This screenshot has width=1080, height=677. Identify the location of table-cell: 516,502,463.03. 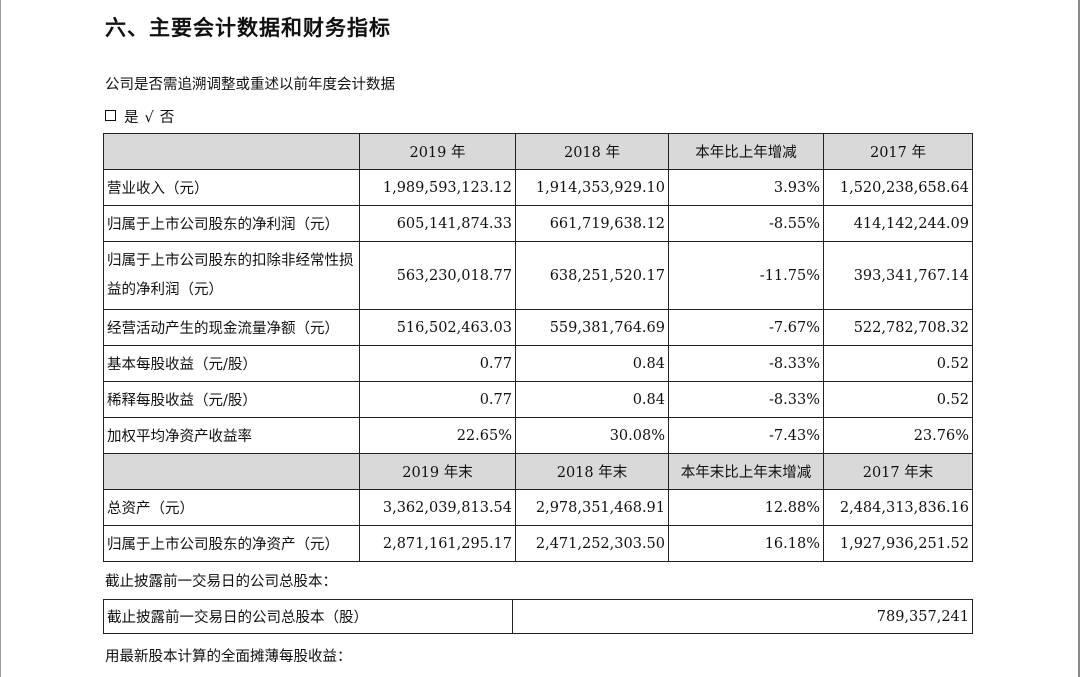
(437, 327).